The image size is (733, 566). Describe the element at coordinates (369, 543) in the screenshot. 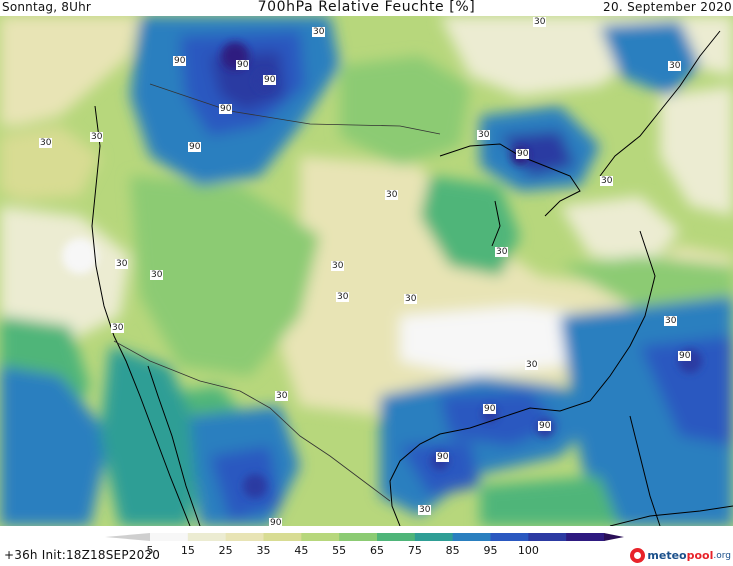

I see `colorbar: 5 15 25 35 45 55 65 75 85 95 100` at that location.